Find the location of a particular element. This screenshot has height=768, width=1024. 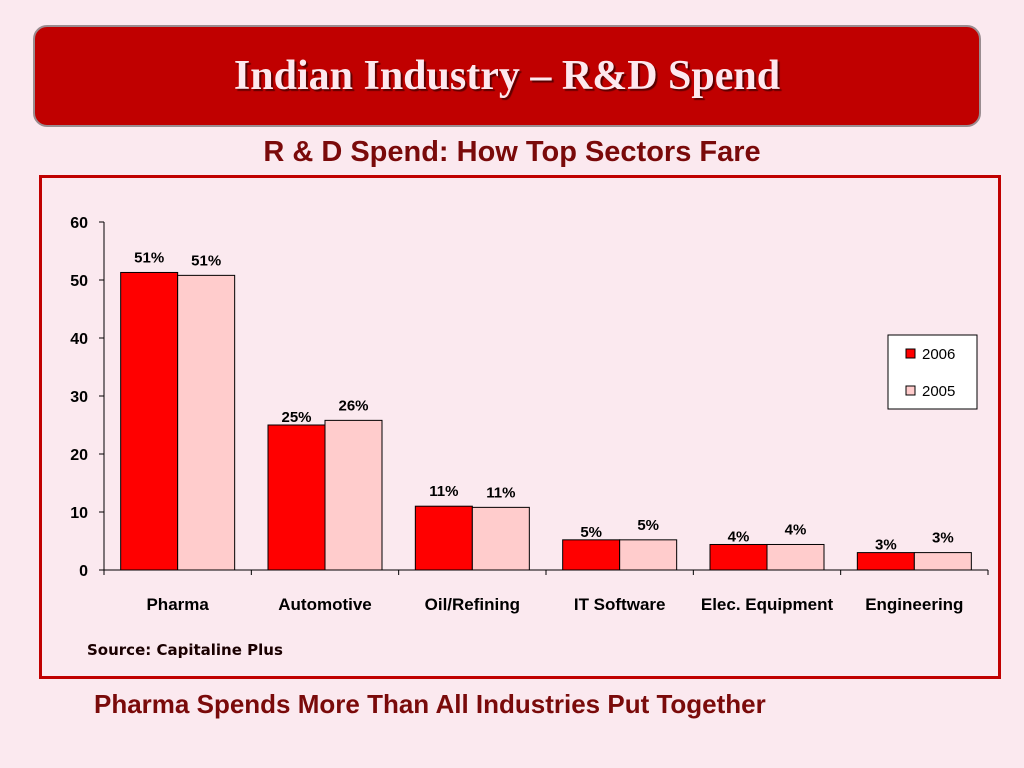

data-label: 26% is located at coordinates (353, 405).